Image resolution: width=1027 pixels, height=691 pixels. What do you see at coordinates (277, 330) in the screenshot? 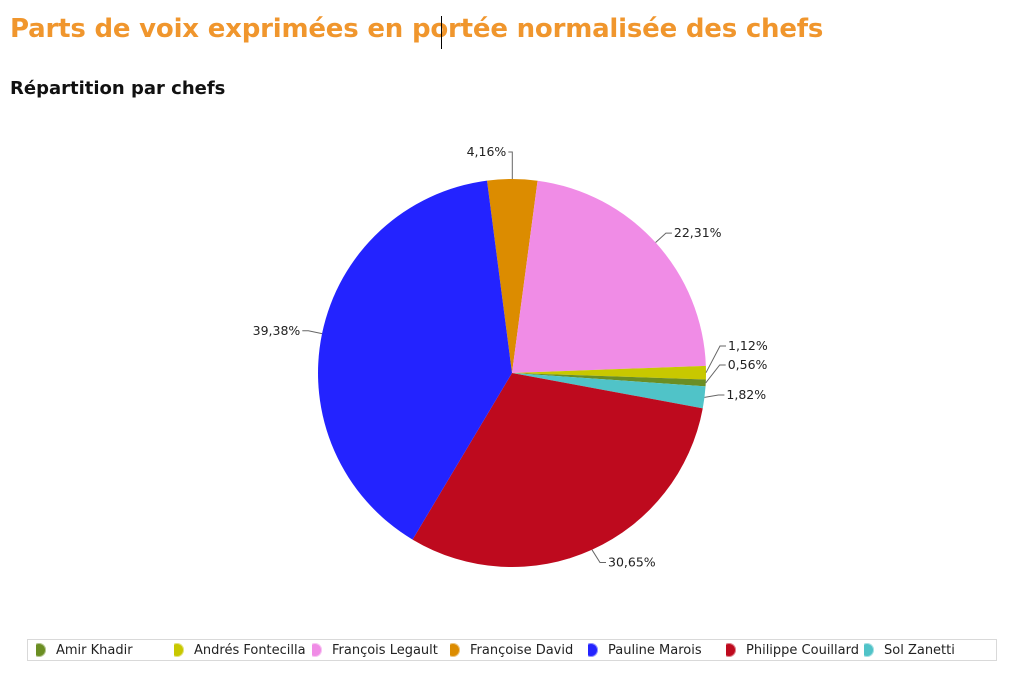
I see `slice-data-label: 39,38%` at bounding box center [277, 330].